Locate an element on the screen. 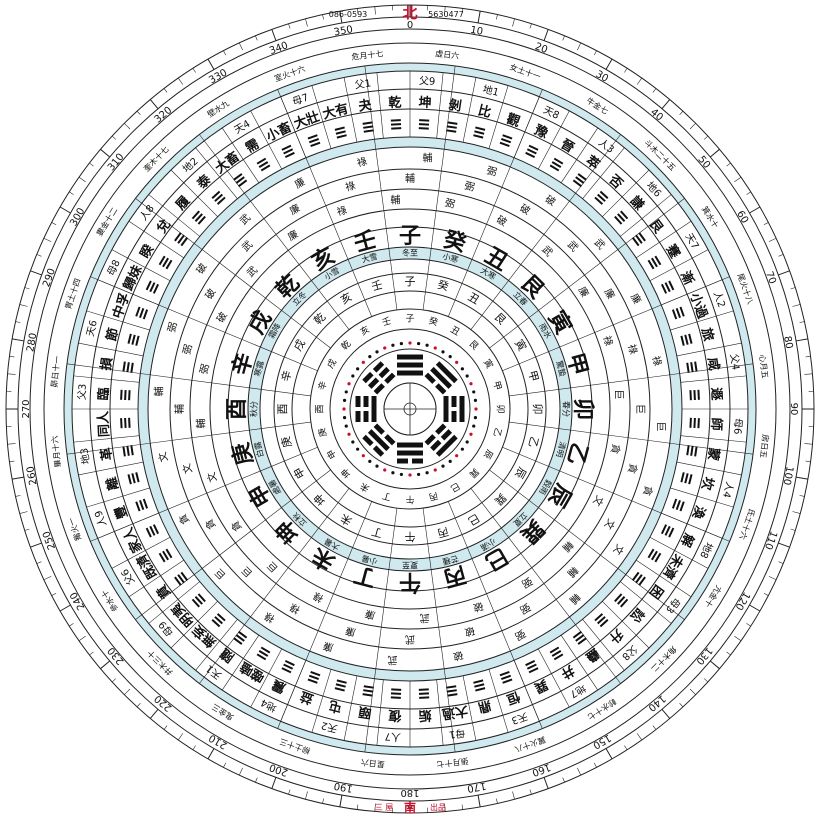 This screenshot has height=819, width=820. nine-star-label: 破 is located at coordinates (501, 221).